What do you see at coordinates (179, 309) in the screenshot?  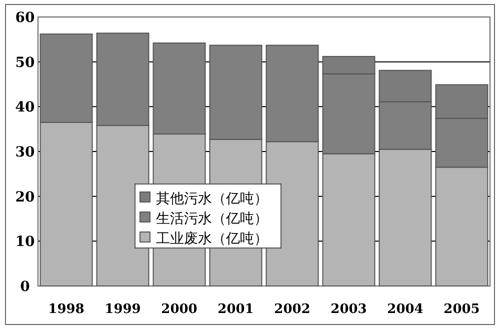 I see `x-tick-label: 2000` at bounding box center [179, 309].